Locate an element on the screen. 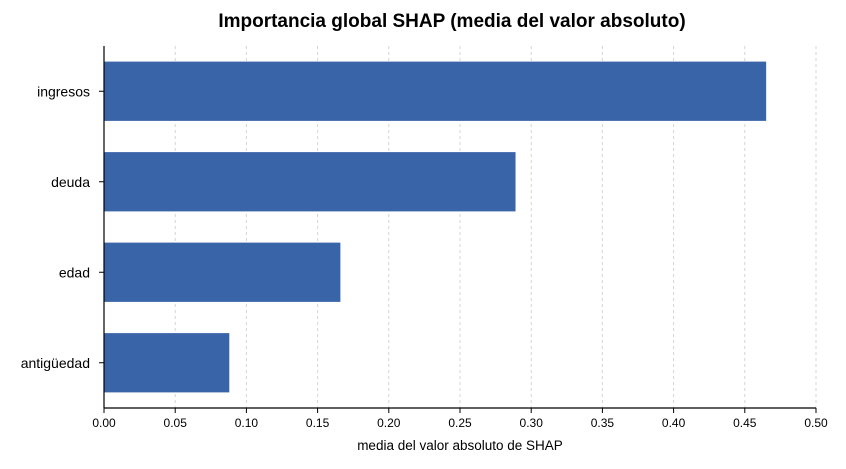  x-tick-label: 0.35 is located at coordinates (603, 423).